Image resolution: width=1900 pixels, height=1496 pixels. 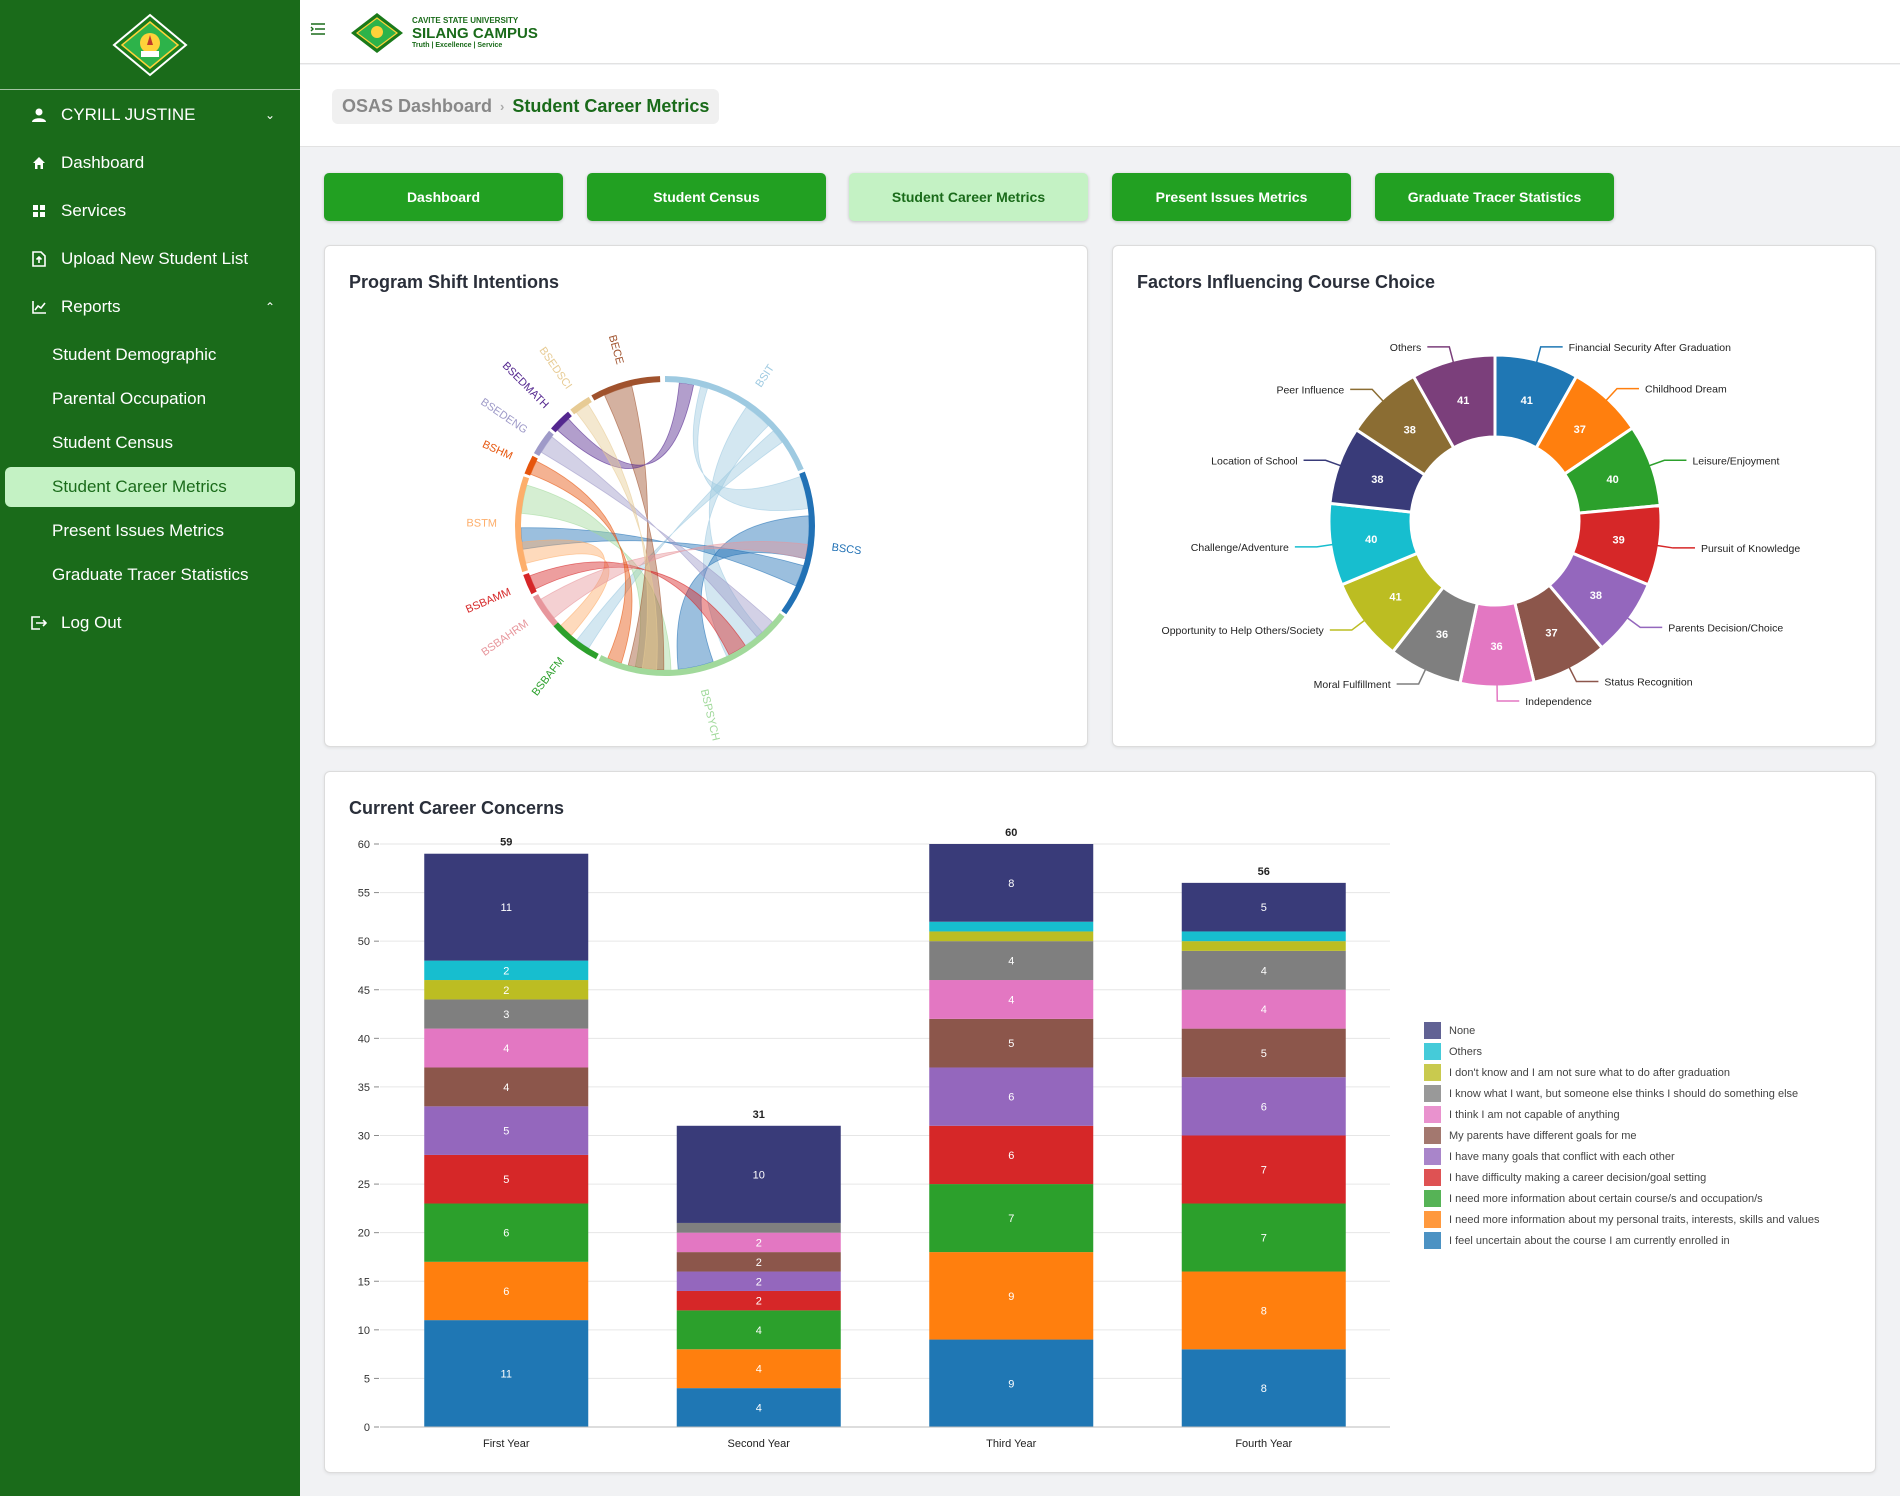 What do you see at coordinates (364, 845) in the screenshot?
I see `y-tick-label: 60` at bounding box center [364, 845].